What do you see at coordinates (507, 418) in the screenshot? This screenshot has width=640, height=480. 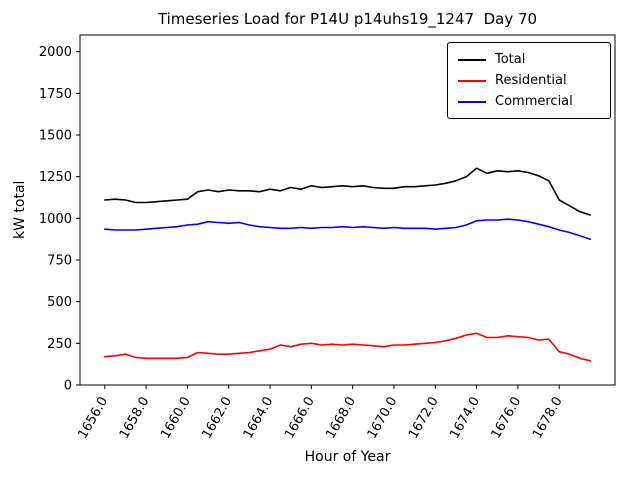 I see `x-tick-label: 1676.0` at bounding box center [507, 418].